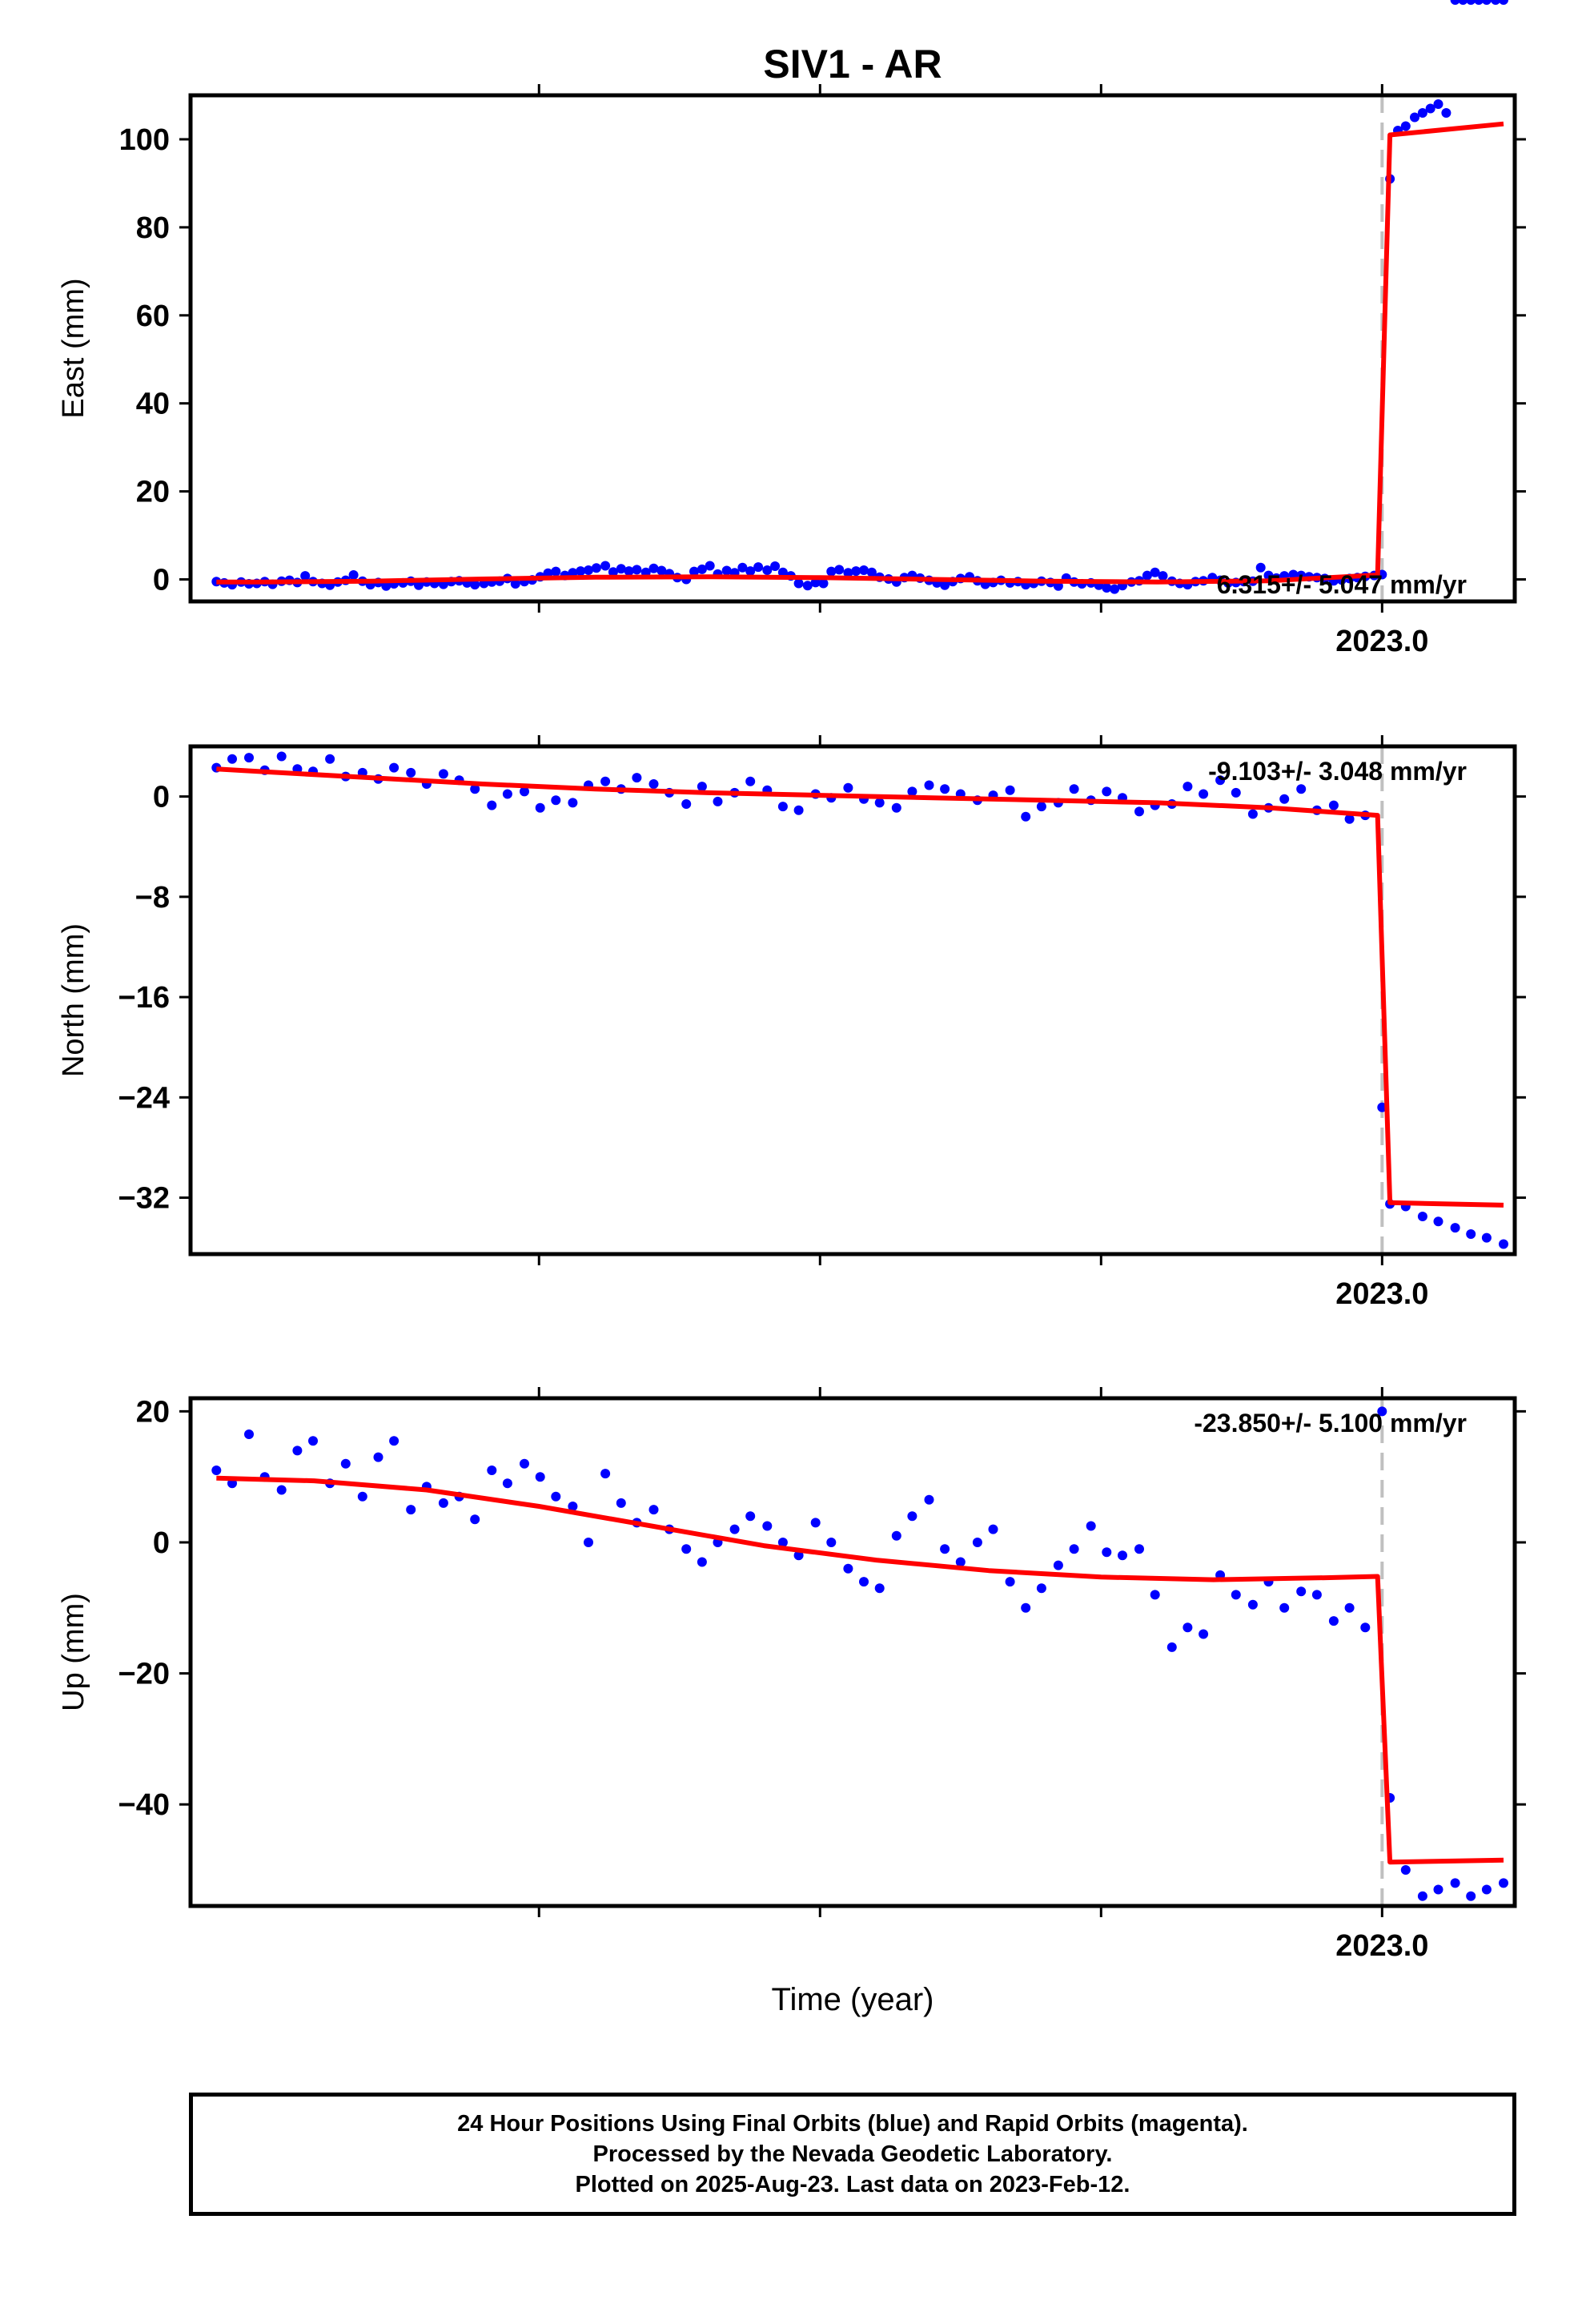 The width and height of the screenshot is (1582, 2324). Describe the element at coordinates (1337, 772) in the screenshot. I see `north-rate-label: -9.103+/- 3.048 mm/yr` at that location.